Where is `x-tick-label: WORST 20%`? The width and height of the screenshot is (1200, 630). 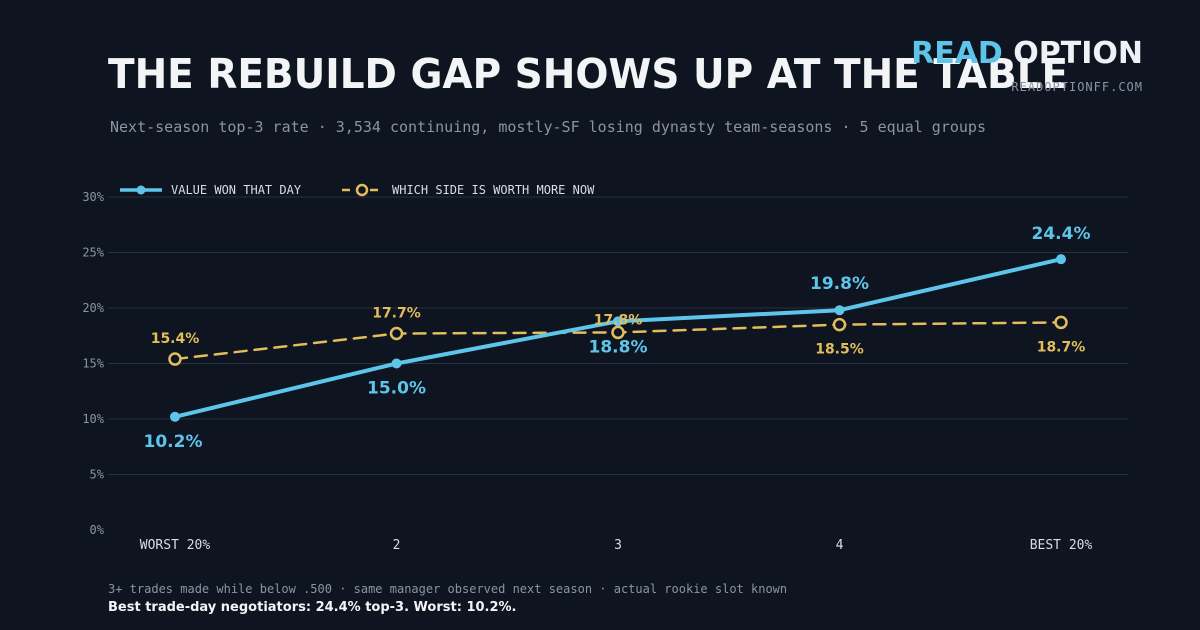 x-tick-label: WORST 20% is located at coordinates (175, 545).